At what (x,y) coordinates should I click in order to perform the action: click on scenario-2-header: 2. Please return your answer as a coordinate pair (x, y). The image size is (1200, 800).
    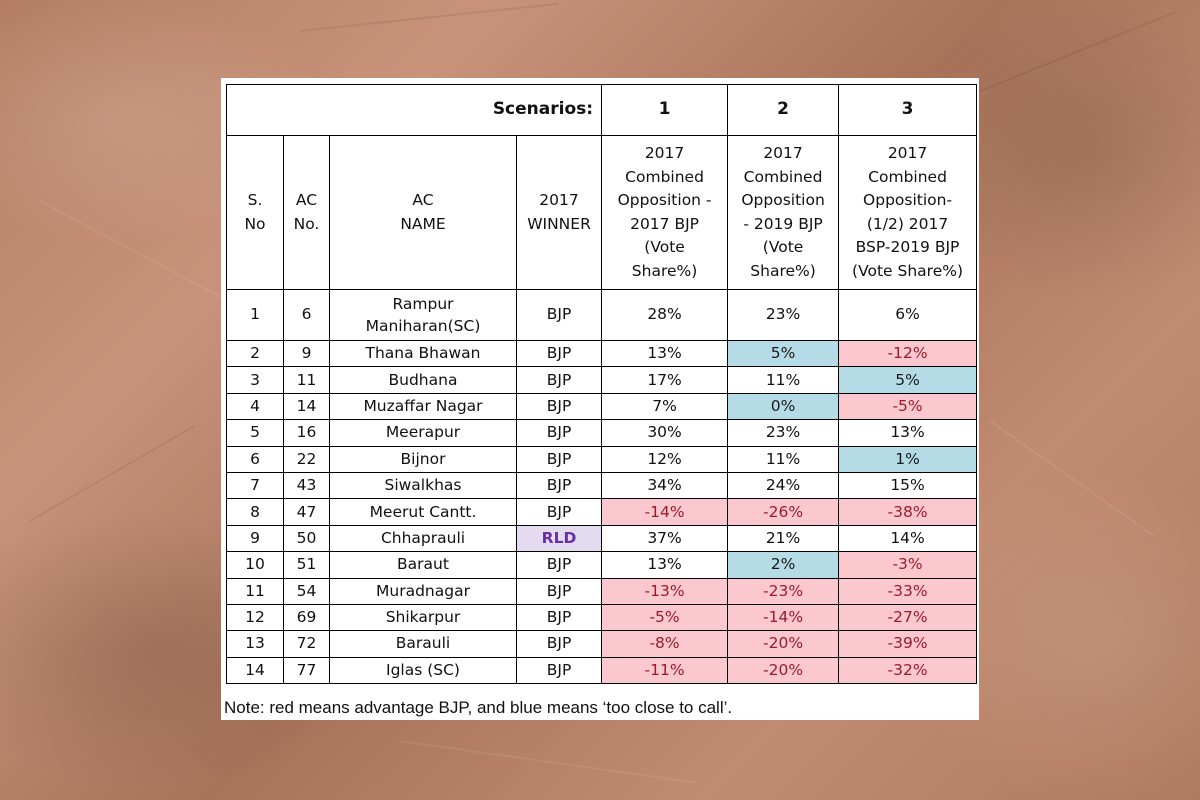
    Looking at the image, I should click on (783, 110).